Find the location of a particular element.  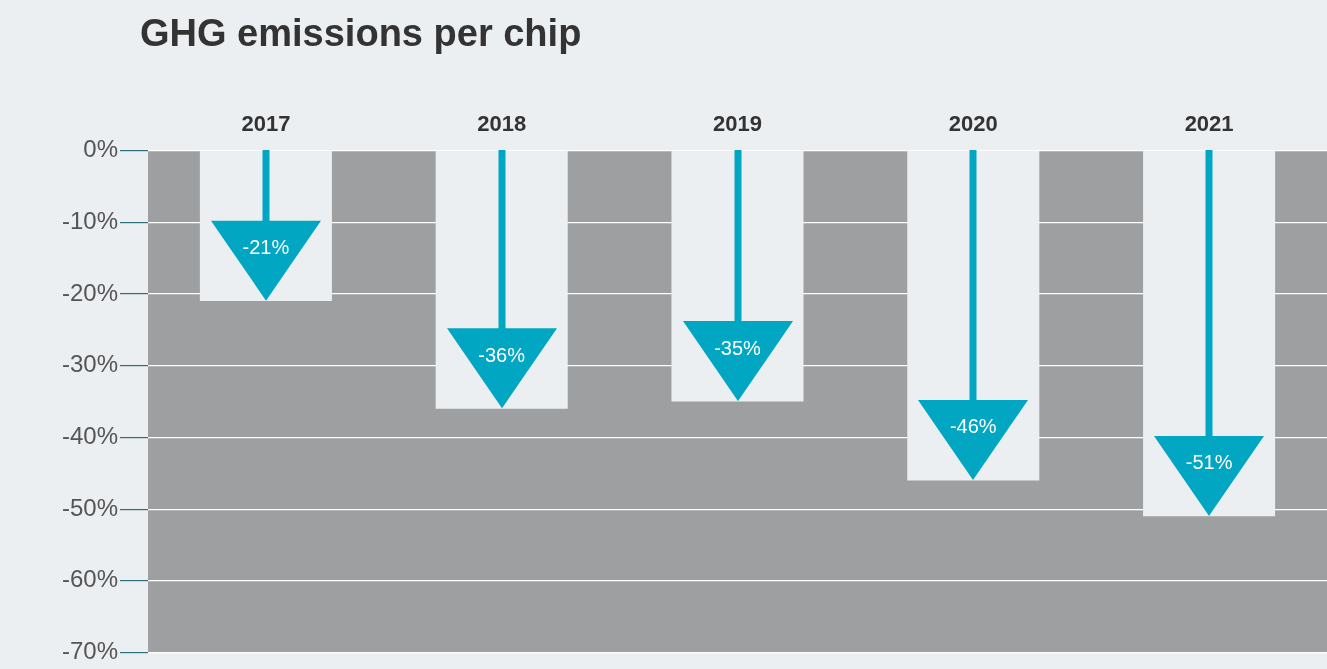

data-label: -46% is located at coordinates (973, 426).